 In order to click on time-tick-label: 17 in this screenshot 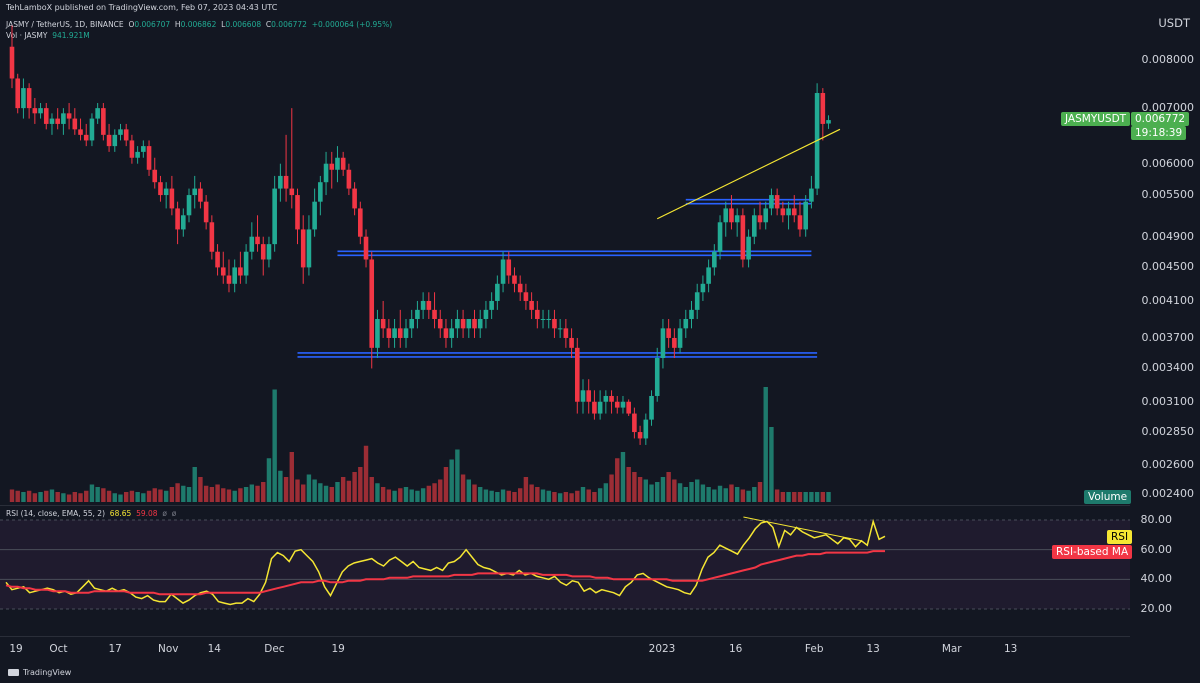, I will do `click(115, 649)`.